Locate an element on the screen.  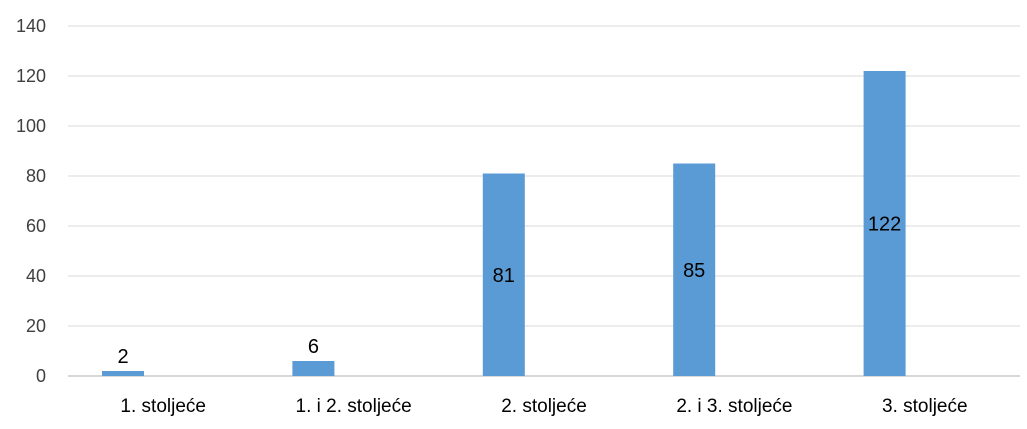
y-tick-label: 80 is located at coordinates (36, 176).